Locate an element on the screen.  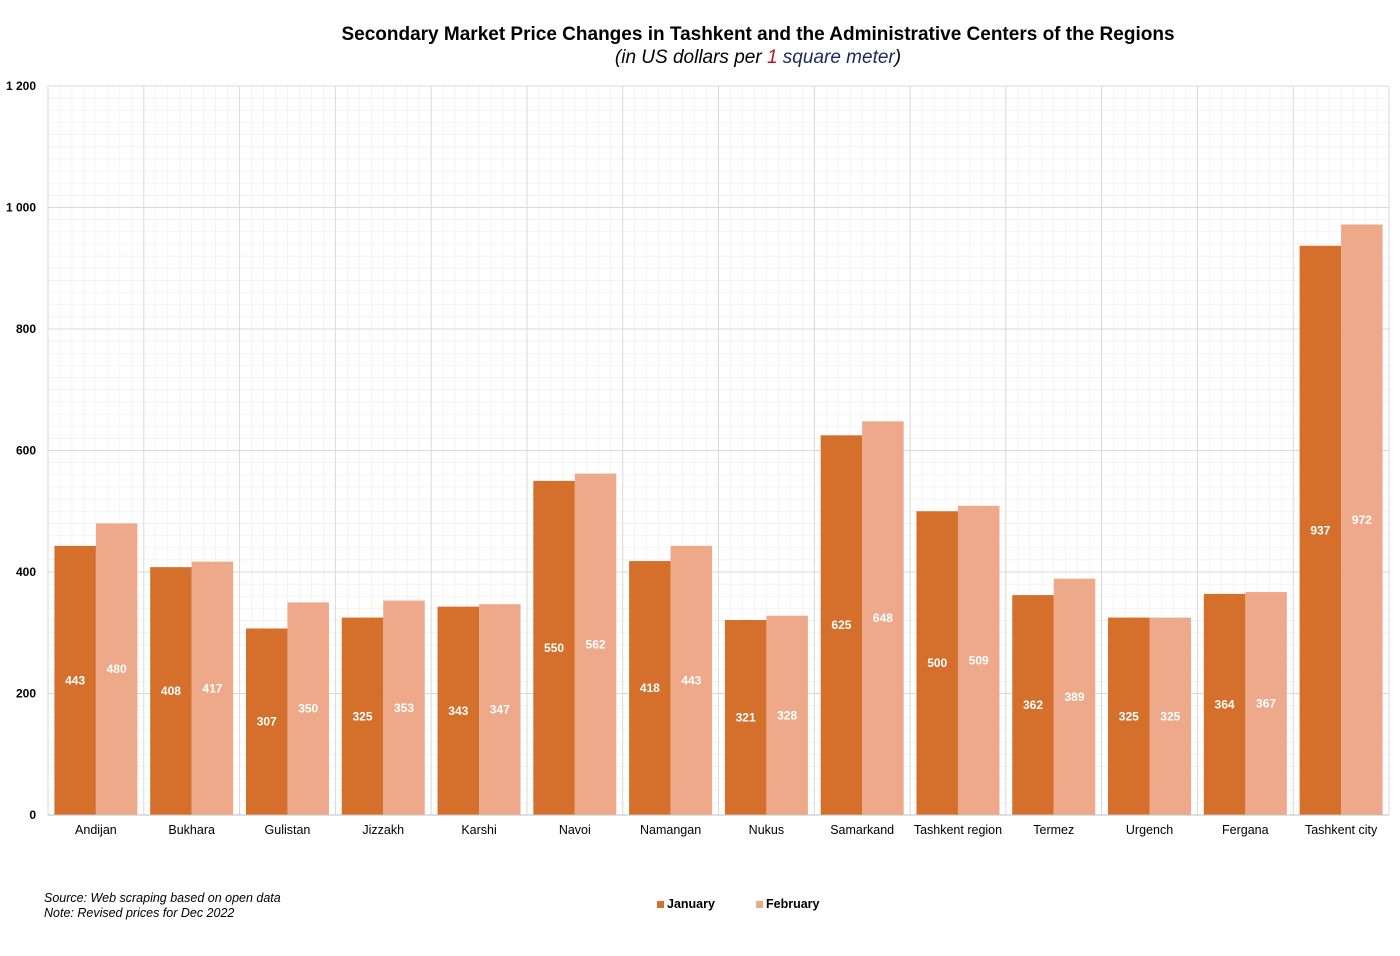
x-tick-label: Samarkand is located at coordinates (862, 830).